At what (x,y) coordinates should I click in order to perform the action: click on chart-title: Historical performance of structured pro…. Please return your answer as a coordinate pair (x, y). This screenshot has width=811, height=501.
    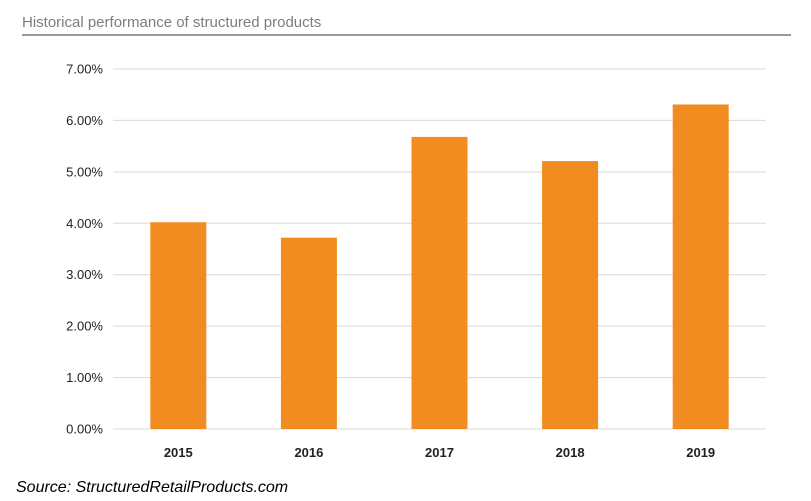
    Looking at the image, I should click on (172, 22).